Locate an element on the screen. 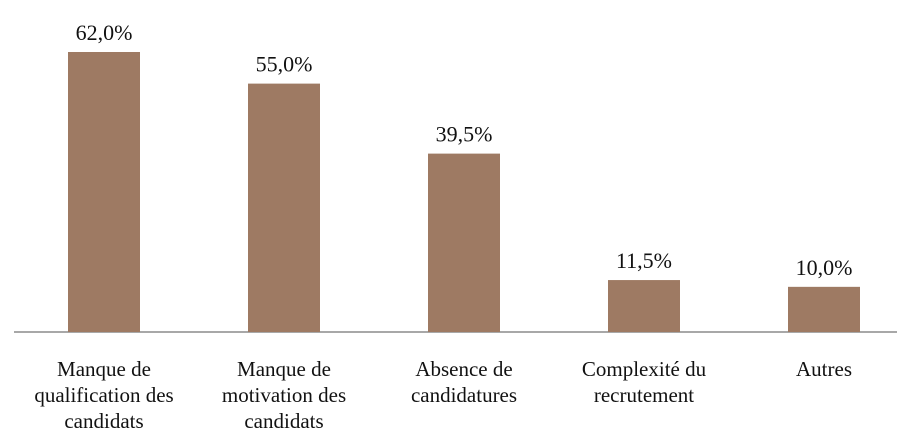 This screenshot has width=899, height=447. data-label: 10,0% is located at coordinates (824, 267).